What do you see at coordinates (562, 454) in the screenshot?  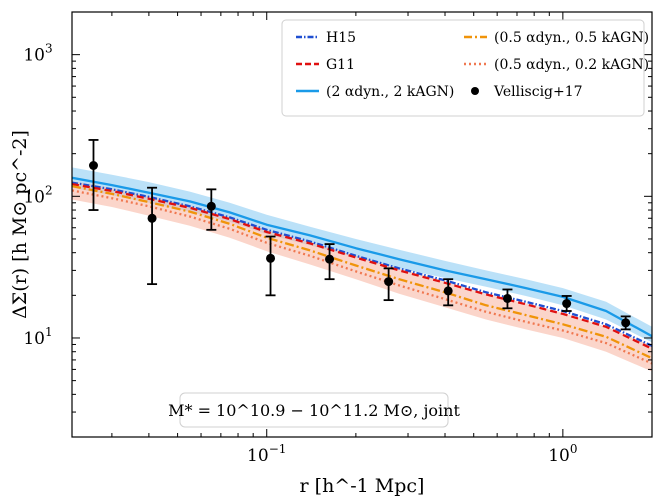 I see `x-tick-label: 10⁰` at bounding box center [562, 454].